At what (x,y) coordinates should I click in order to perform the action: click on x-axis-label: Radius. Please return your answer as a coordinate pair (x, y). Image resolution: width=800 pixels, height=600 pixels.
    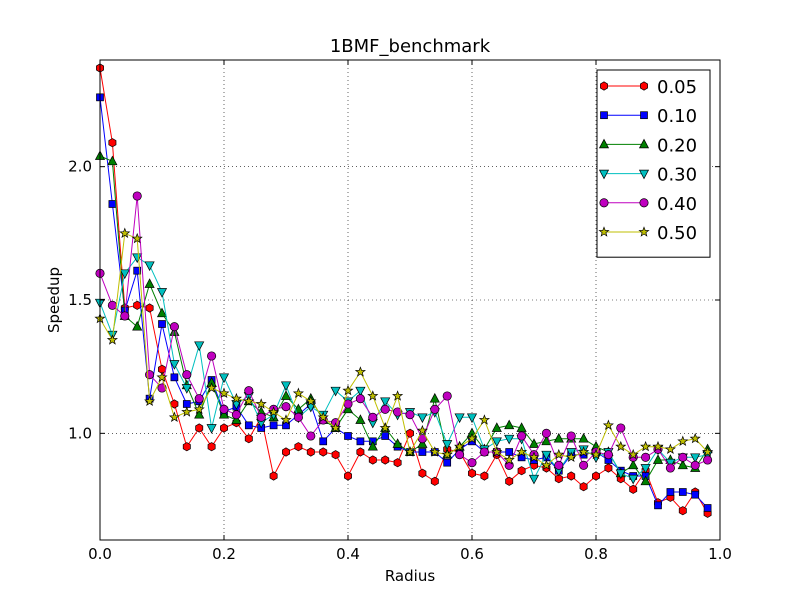
    Looking at the image, I should click on (410, 576).